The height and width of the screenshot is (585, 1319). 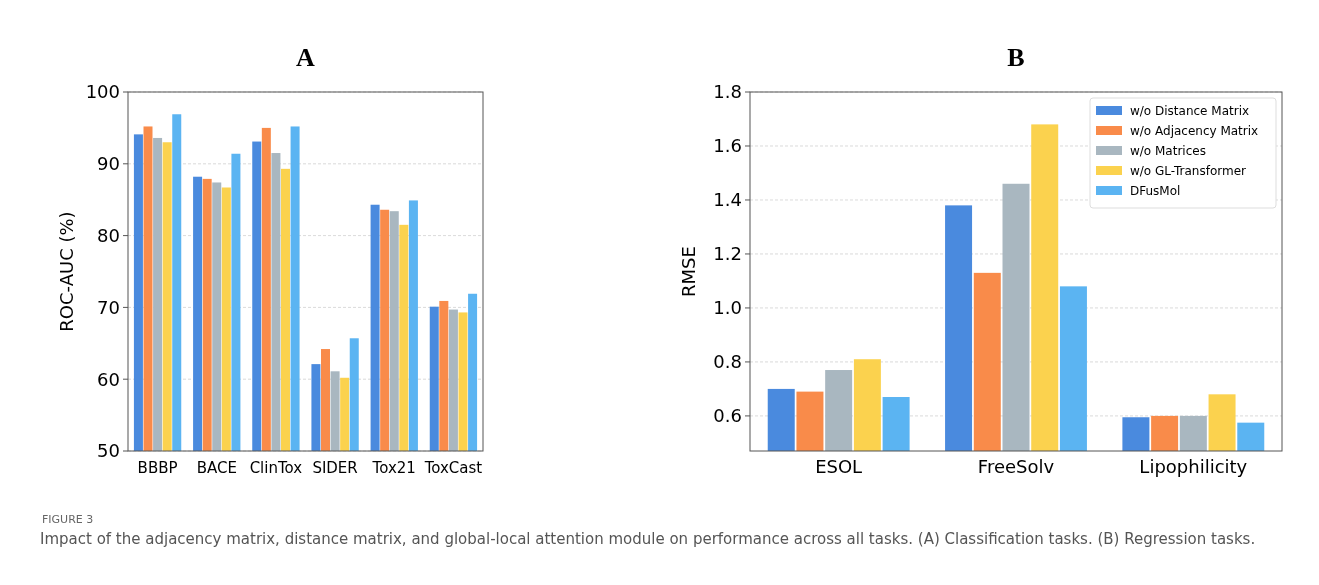 I want to click on y-tick-label: 0.6, so click(x=727, y=416).